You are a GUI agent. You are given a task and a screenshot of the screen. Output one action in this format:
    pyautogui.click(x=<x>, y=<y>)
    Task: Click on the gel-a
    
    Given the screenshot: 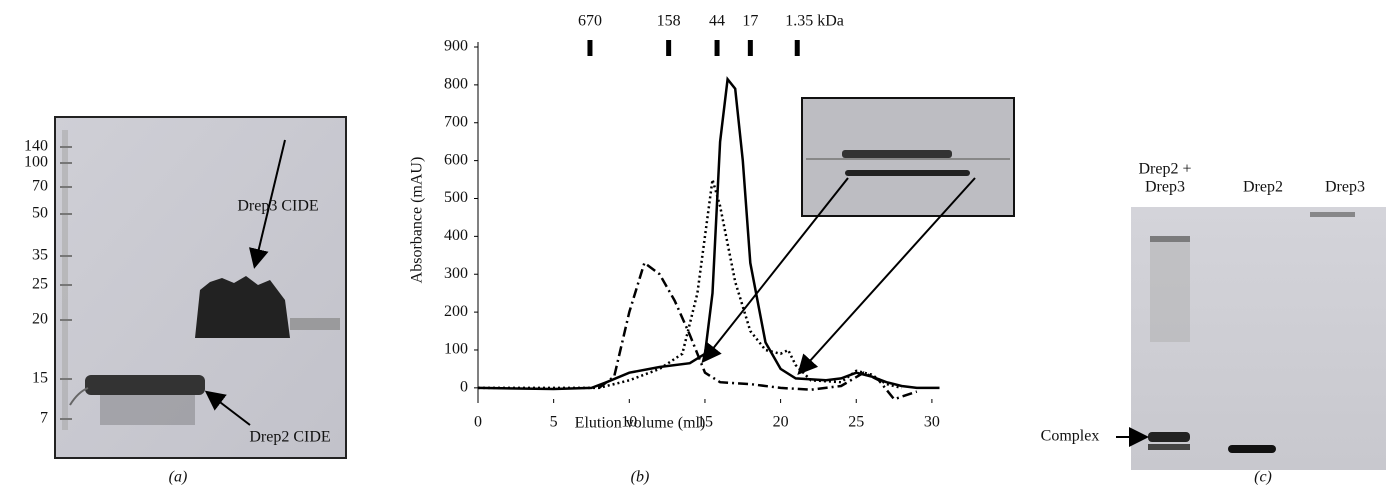 What is the action you would take?
    pyautogui.click(x=200, y=287)
    